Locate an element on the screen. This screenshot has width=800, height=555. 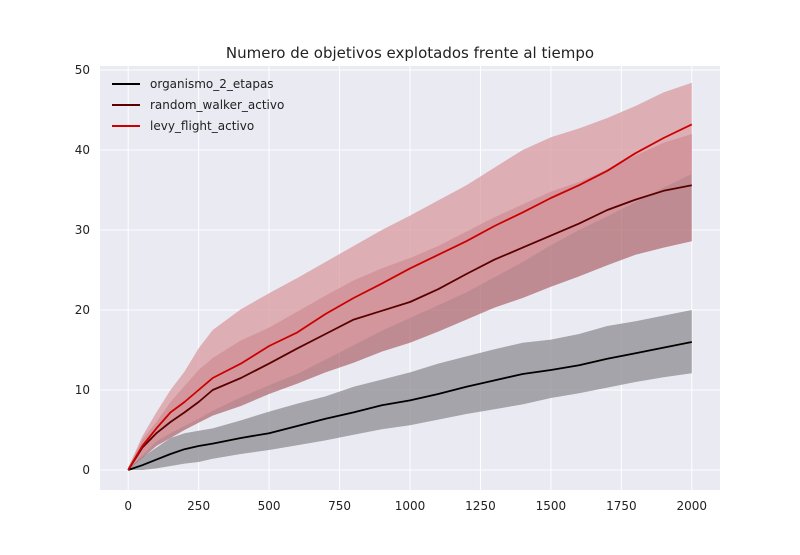
x-tick-label: 1000 is located at coordinates (410, 506).